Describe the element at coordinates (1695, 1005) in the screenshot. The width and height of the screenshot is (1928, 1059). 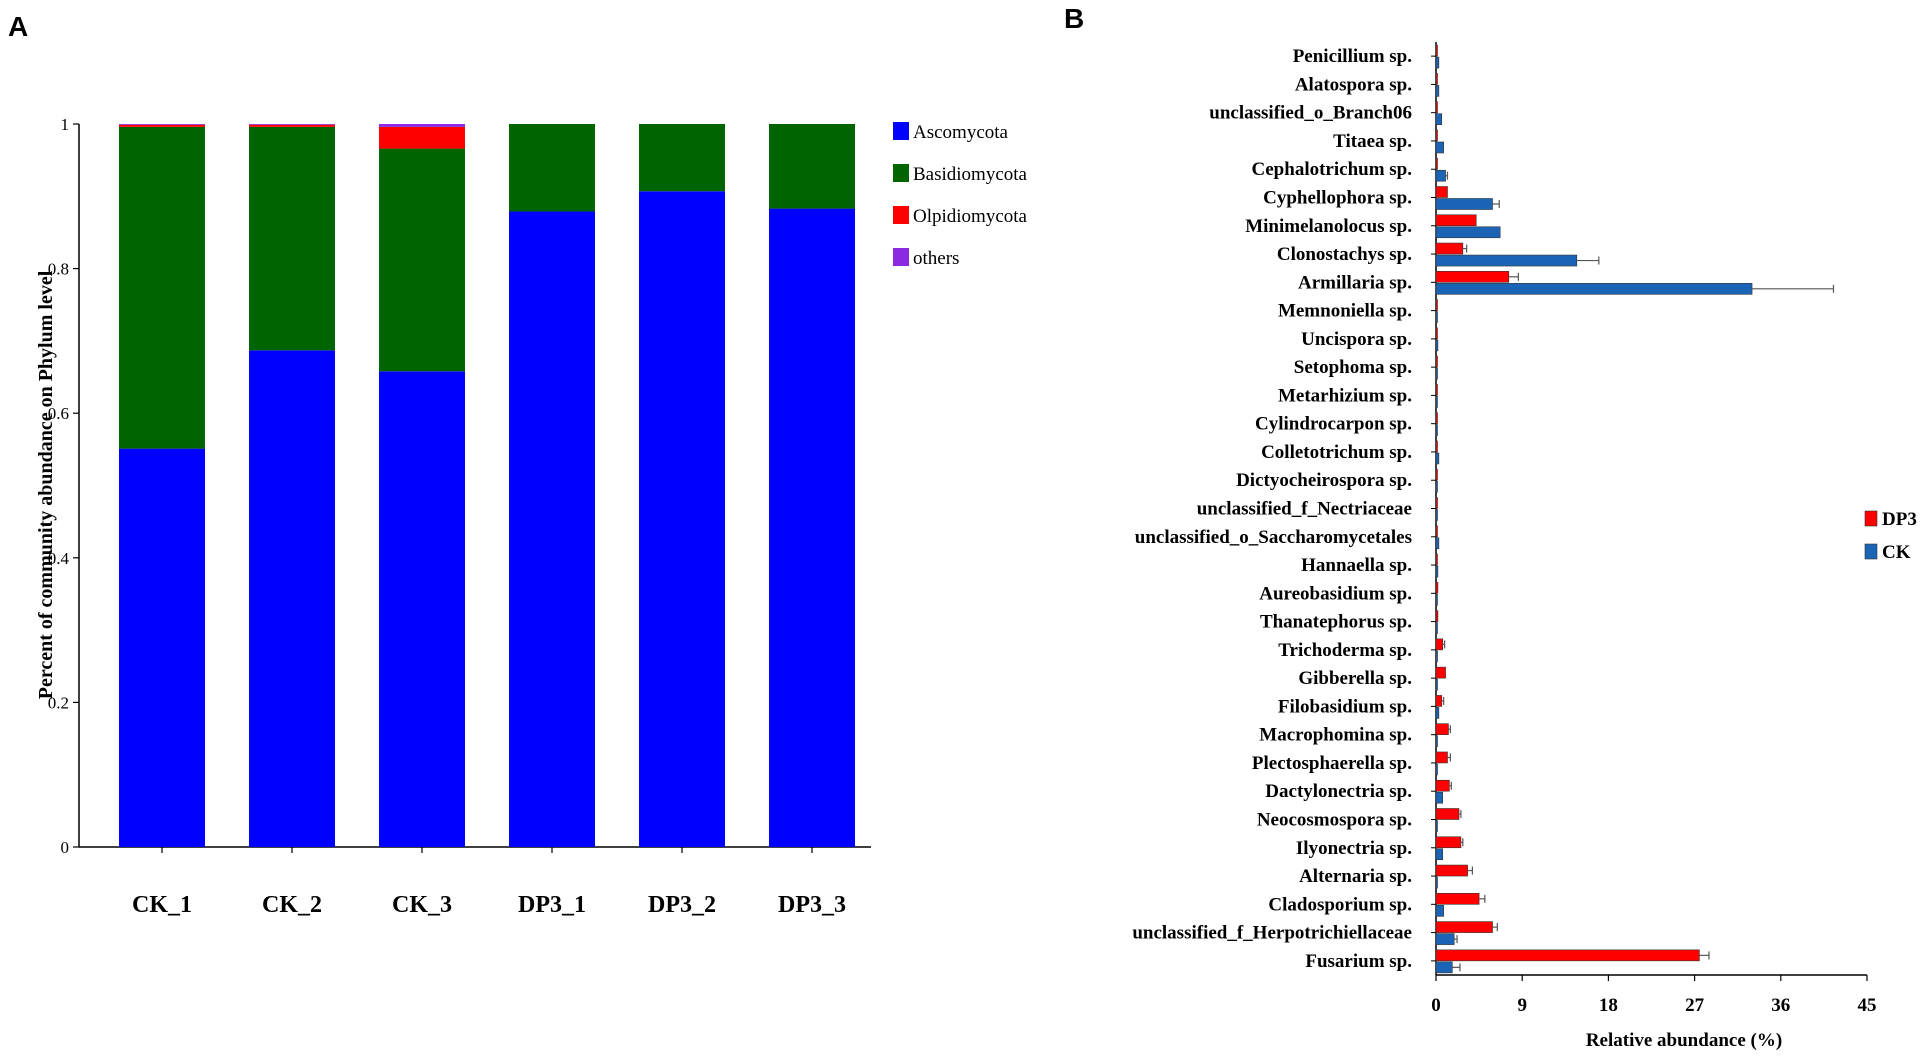
I see `x-tick-label: 27` at that location.